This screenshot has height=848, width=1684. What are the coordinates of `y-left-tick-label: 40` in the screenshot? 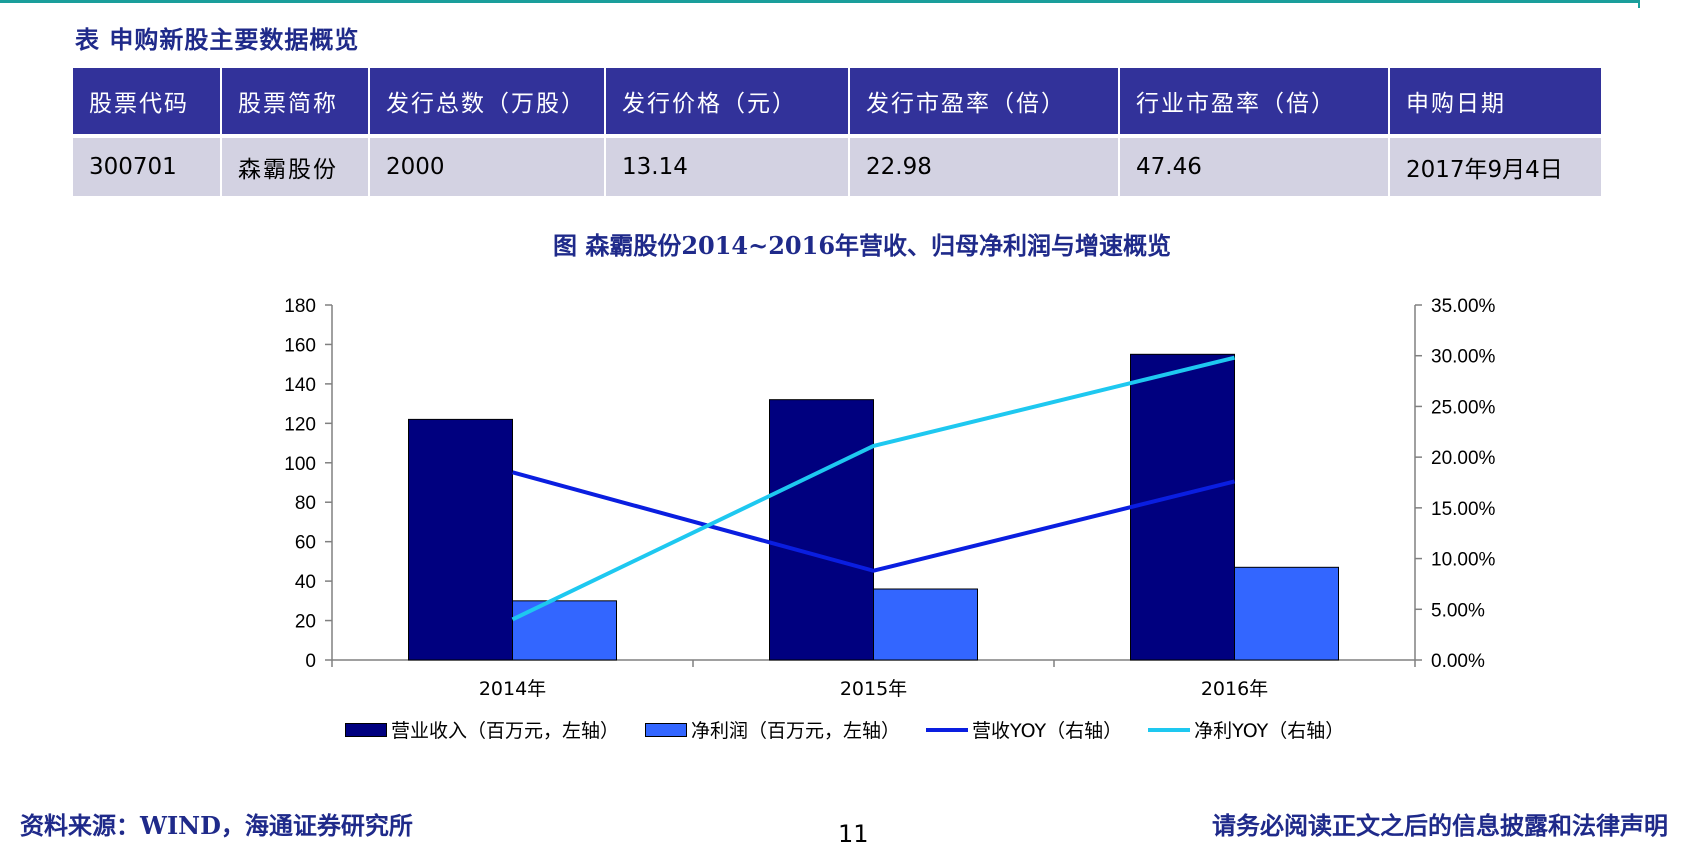 It's located at (305, 582).